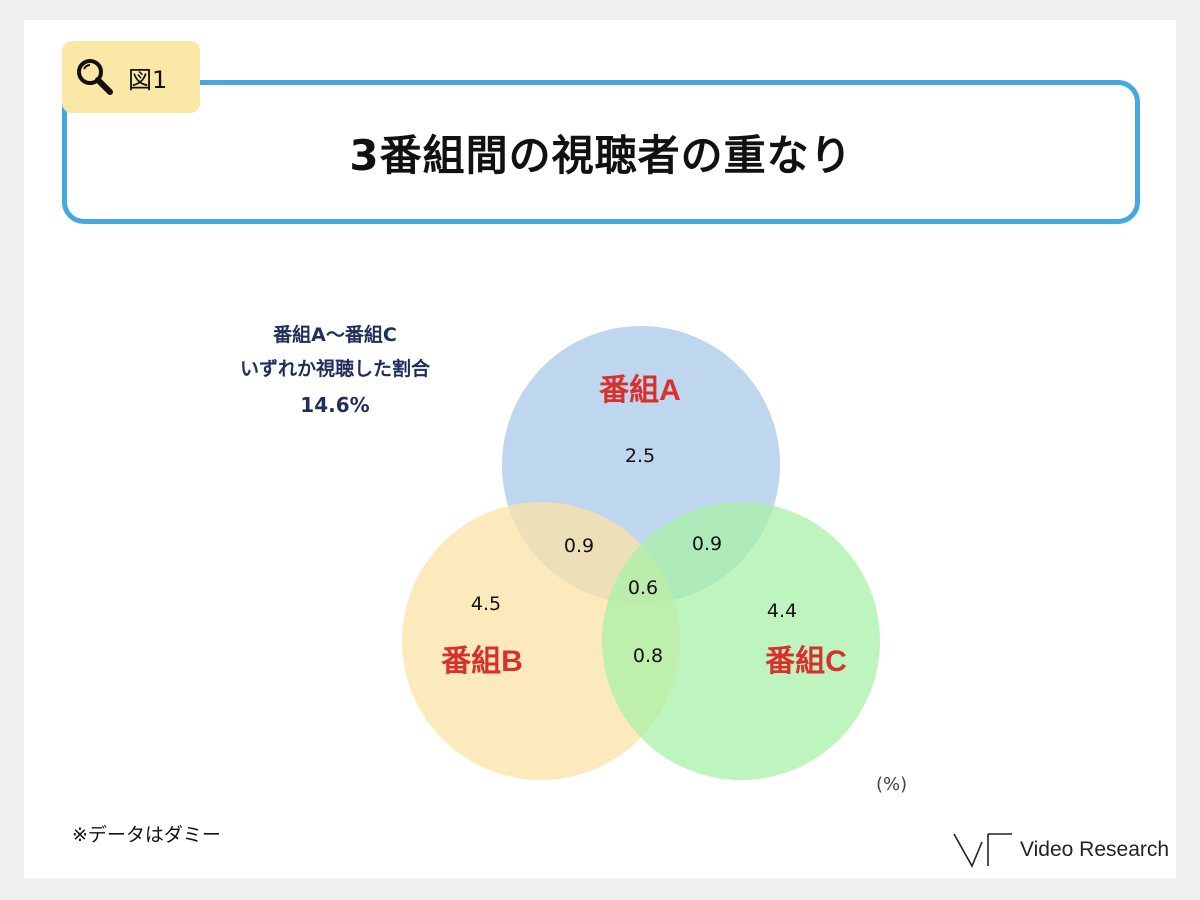 The image size is (1200, 900). What do you see at coordinates (95, 77) in the screenshot?
I see `magnifier-icon` at bounding box center [95, 77].